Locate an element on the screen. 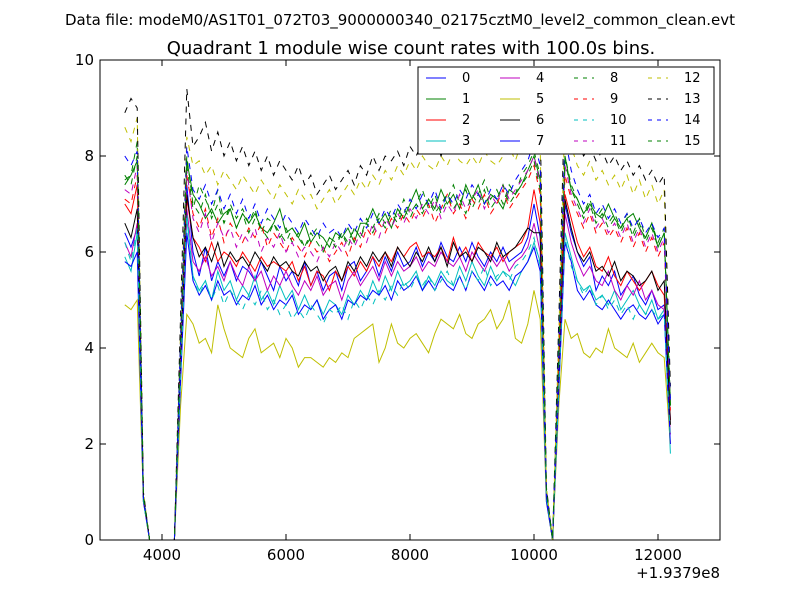  legend-label-1: 1 is located at coordinates (466, 99).